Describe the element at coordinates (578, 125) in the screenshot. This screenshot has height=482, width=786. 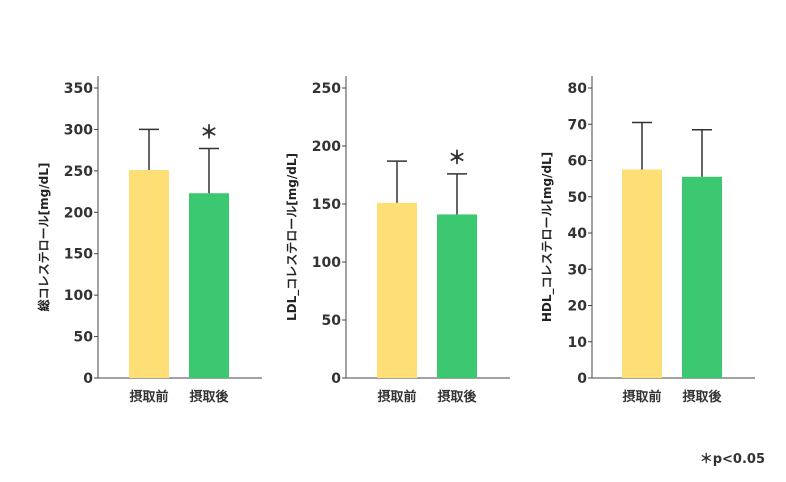
I see `y-tick-label: 70` at that location.